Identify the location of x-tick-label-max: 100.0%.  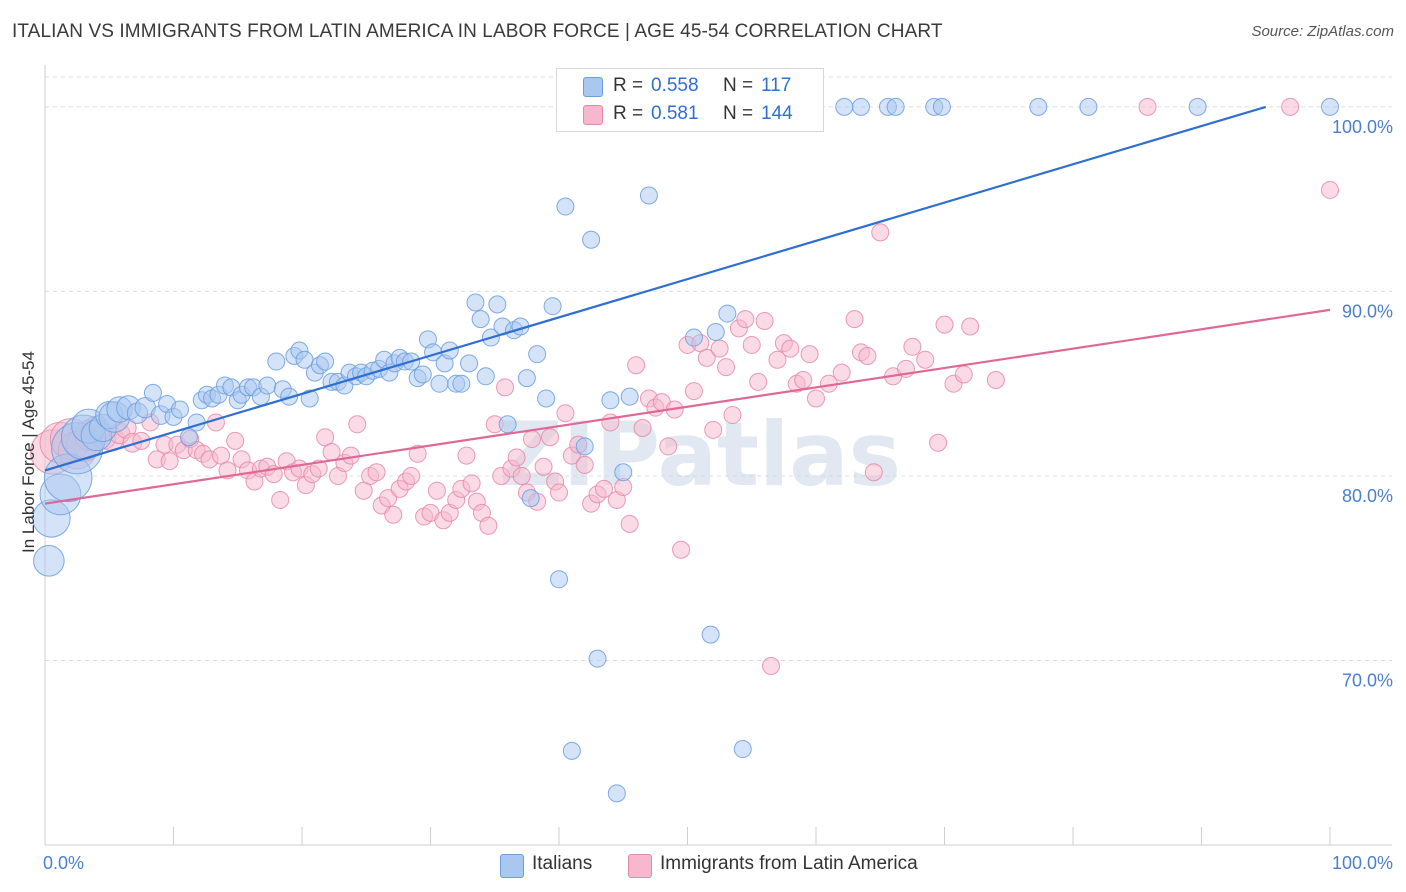
(1362, 863).